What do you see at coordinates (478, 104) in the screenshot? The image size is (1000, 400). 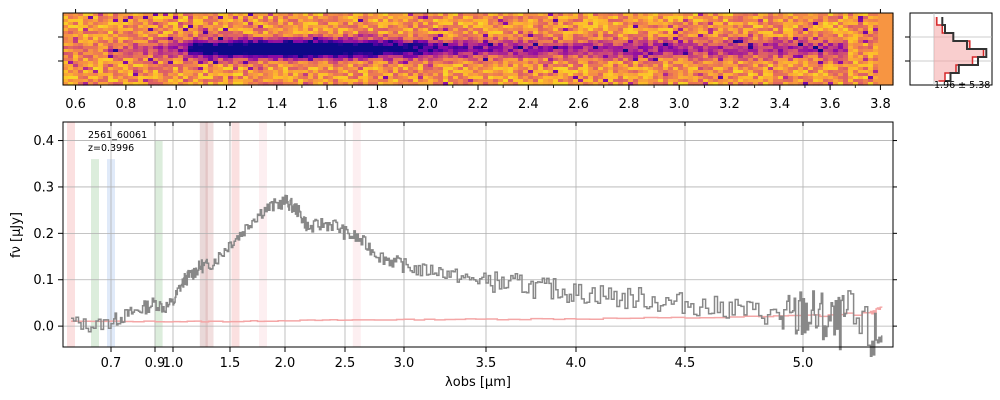 I see `heatmap-x-tick-label: 2.2` at bounding box center [478, 104].